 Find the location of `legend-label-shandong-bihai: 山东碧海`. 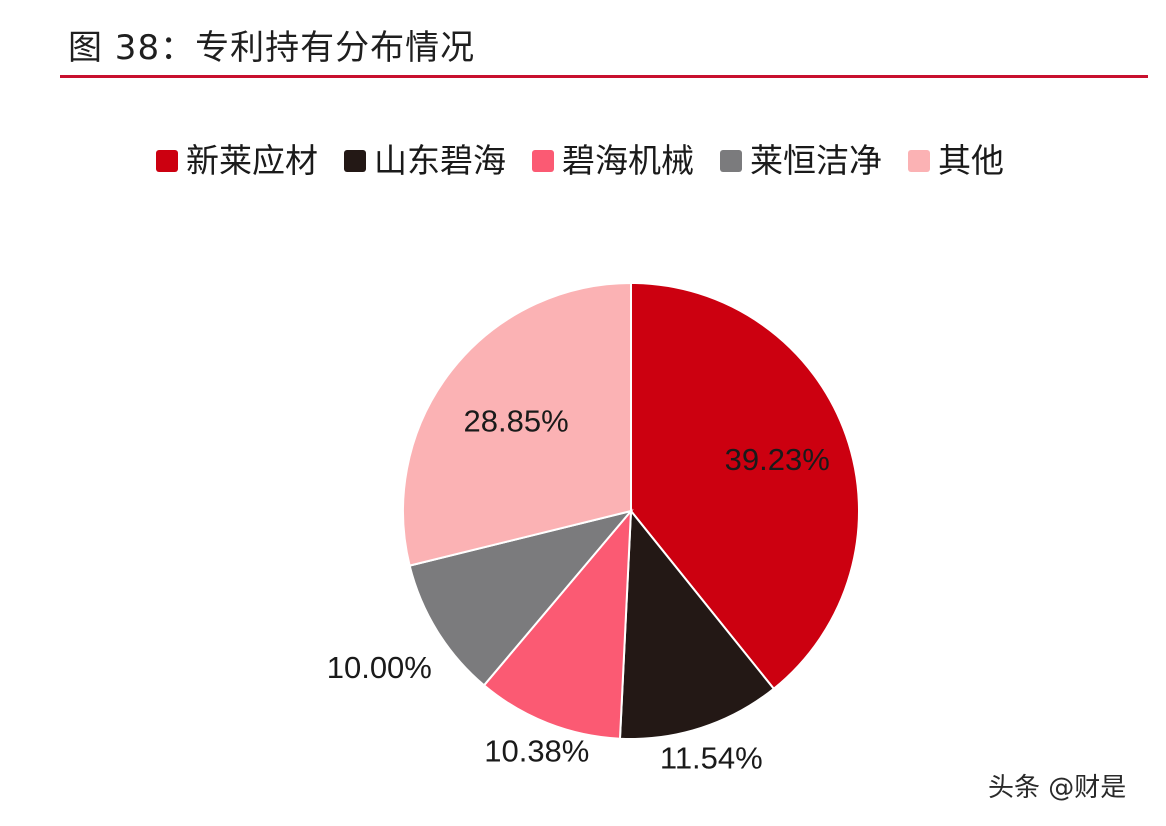

legend-label-shandong-bihai: 山东碧海 is located at coordinates (440, 160).